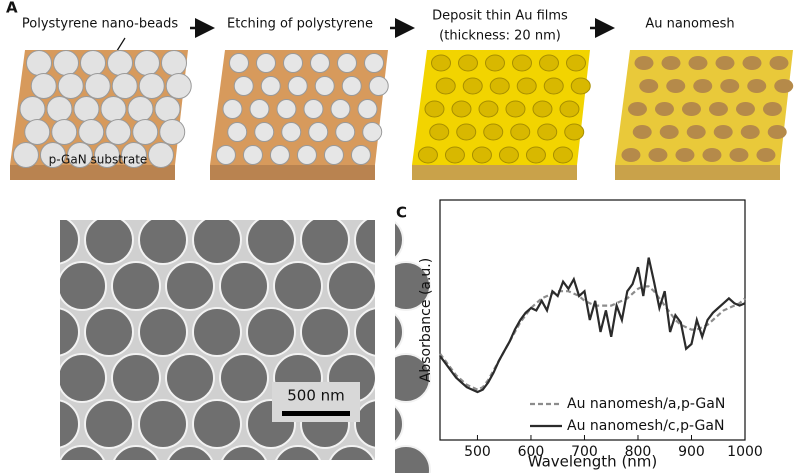 This screenshot has height=473, width=800. I want to click on step-label: Au nanomesh, so click(689, 24).